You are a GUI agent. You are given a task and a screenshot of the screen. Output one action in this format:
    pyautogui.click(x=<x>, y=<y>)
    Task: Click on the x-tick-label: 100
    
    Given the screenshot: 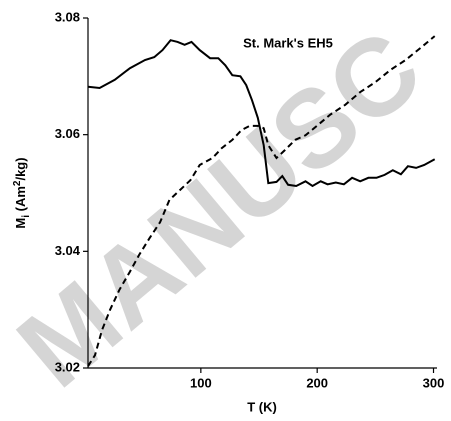 What is the action you would take?
    pyautogui.click(x=201, y=382)
    